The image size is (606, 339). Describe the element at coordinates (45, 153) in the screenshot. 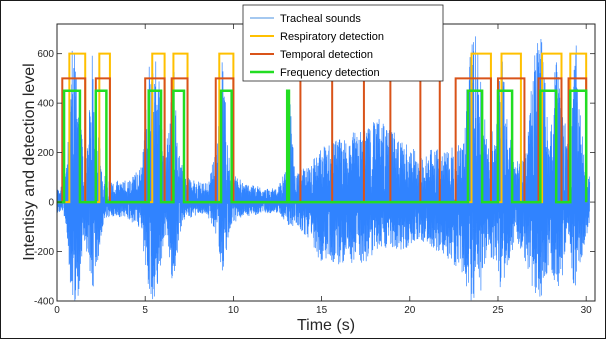

I see `y-tick-label: 200` at that location.